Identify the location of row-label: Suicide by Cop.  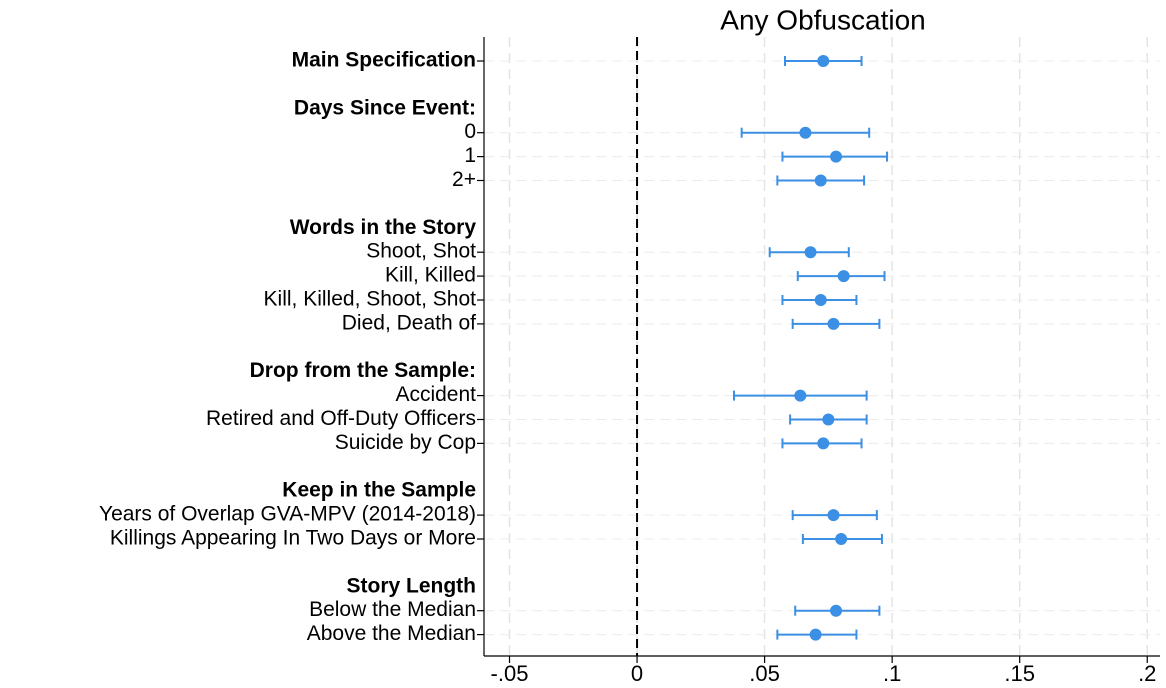
(405, 442).